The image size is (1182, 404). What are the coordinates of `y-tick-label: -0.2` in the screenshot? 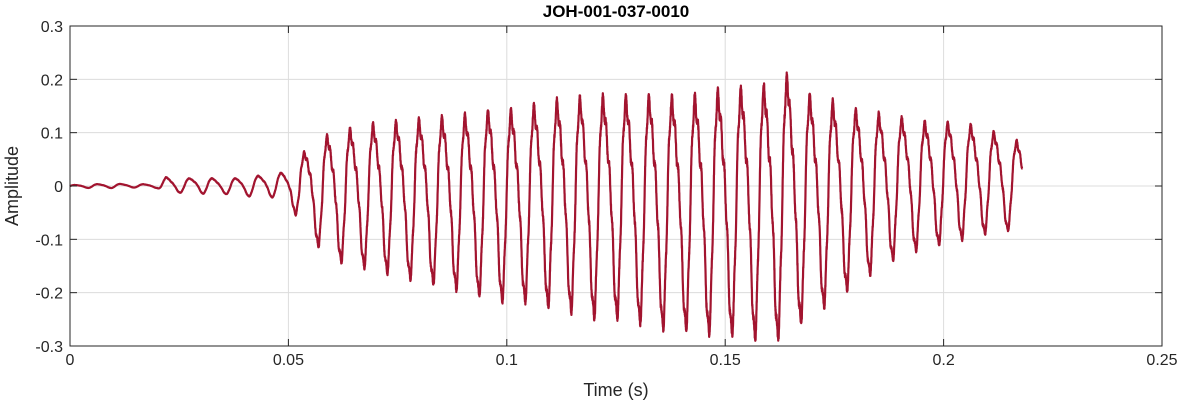 It's located at (49, 294).